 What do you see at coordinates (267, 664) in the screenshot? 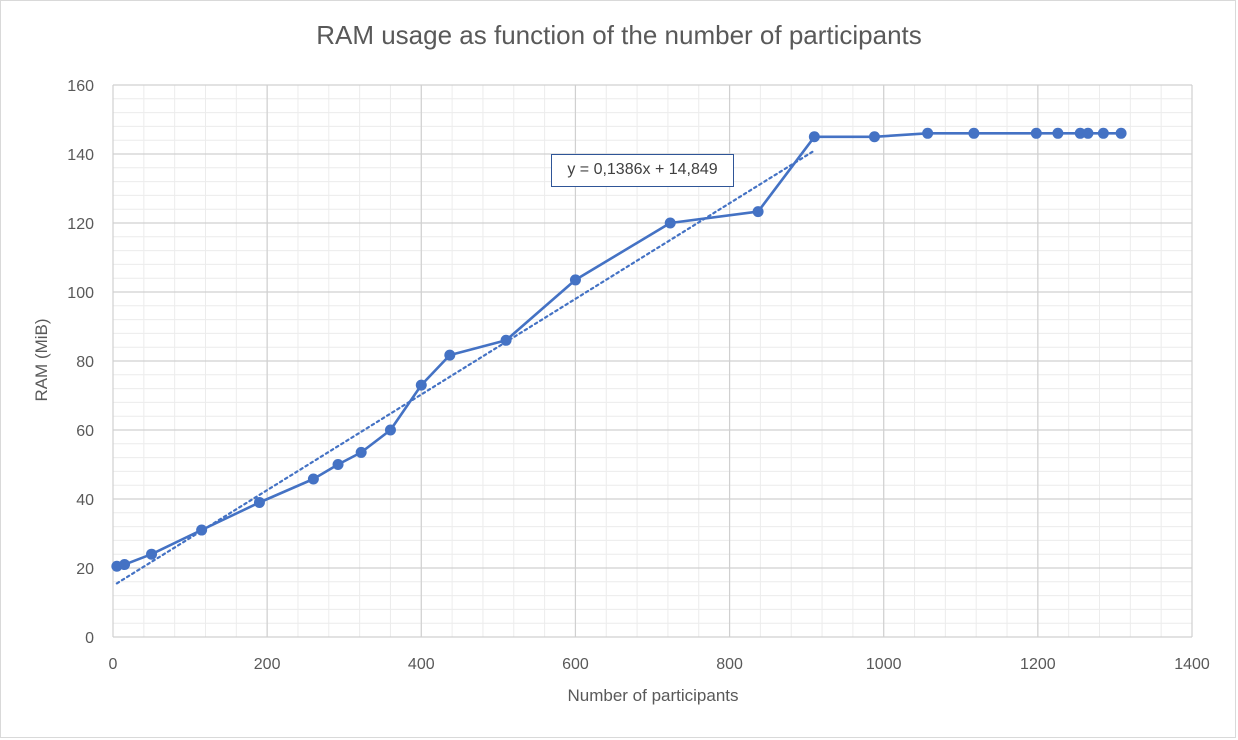
I see `x-tick-label: 200` at bounding box center [267, 664].